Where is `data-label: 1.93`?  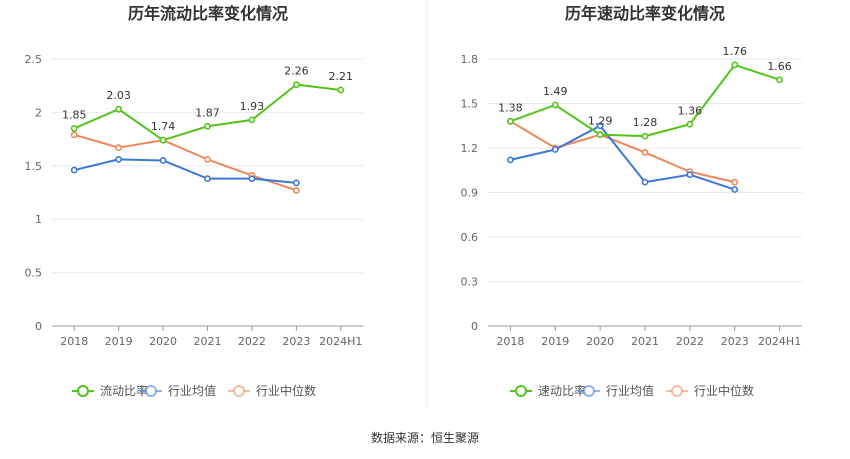
data-label: 1.93 is located at coordinates (252, 106).